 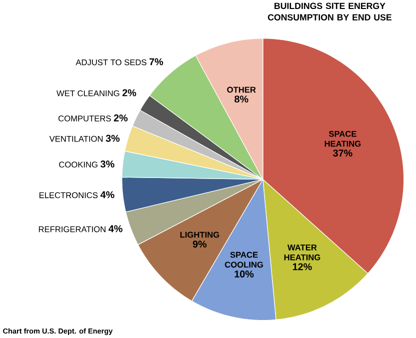 What do you see at coordinates (241, 99) in the screenshot?
I see `data-label: 8%` at bounding box center [241, 99].